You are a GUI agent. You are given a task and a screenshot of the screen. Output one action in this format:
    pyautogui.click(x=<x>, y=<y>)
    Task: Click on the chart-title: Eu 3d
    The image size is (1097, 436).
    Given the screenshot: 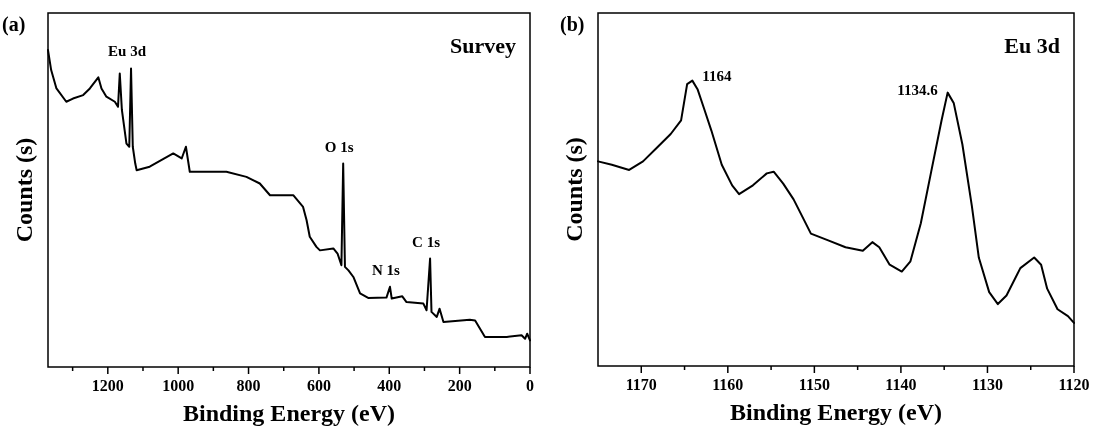 What is the action you would take?
    pyautogui.click(x=1032, y=45)
    